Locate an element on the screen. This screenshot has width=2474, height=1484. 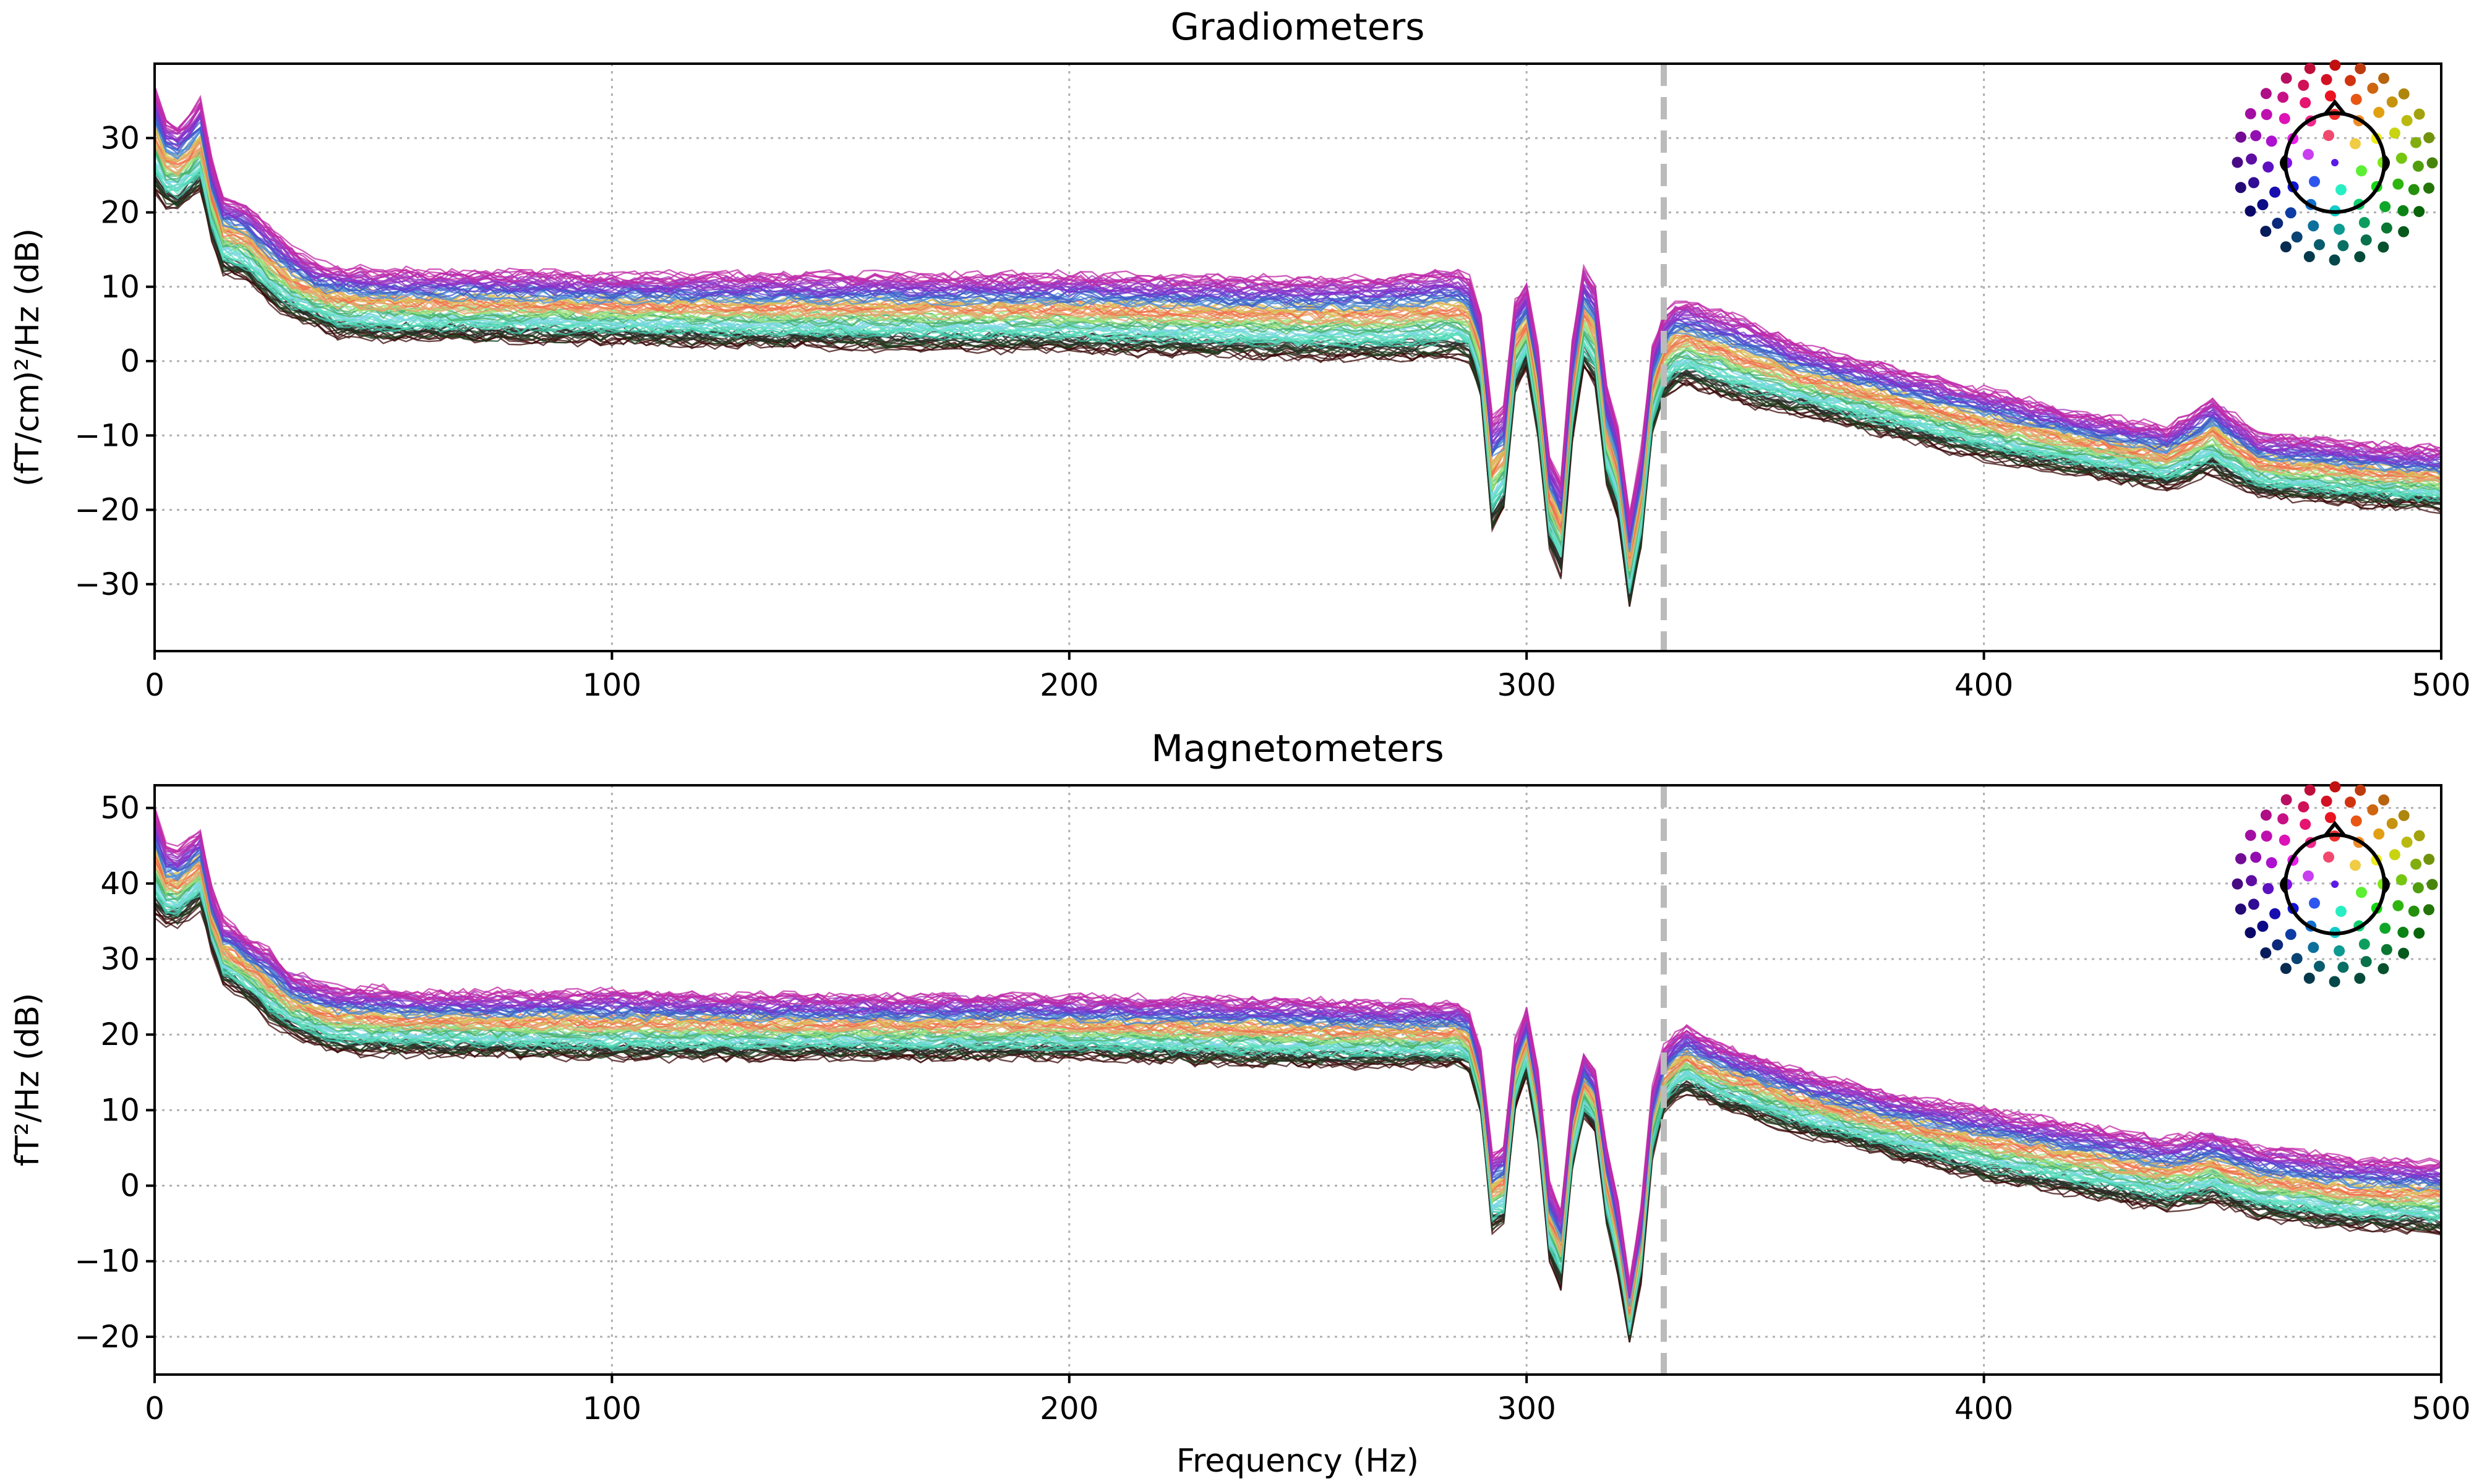
y-tick-label: −30 is located at coordinates (107, 584).